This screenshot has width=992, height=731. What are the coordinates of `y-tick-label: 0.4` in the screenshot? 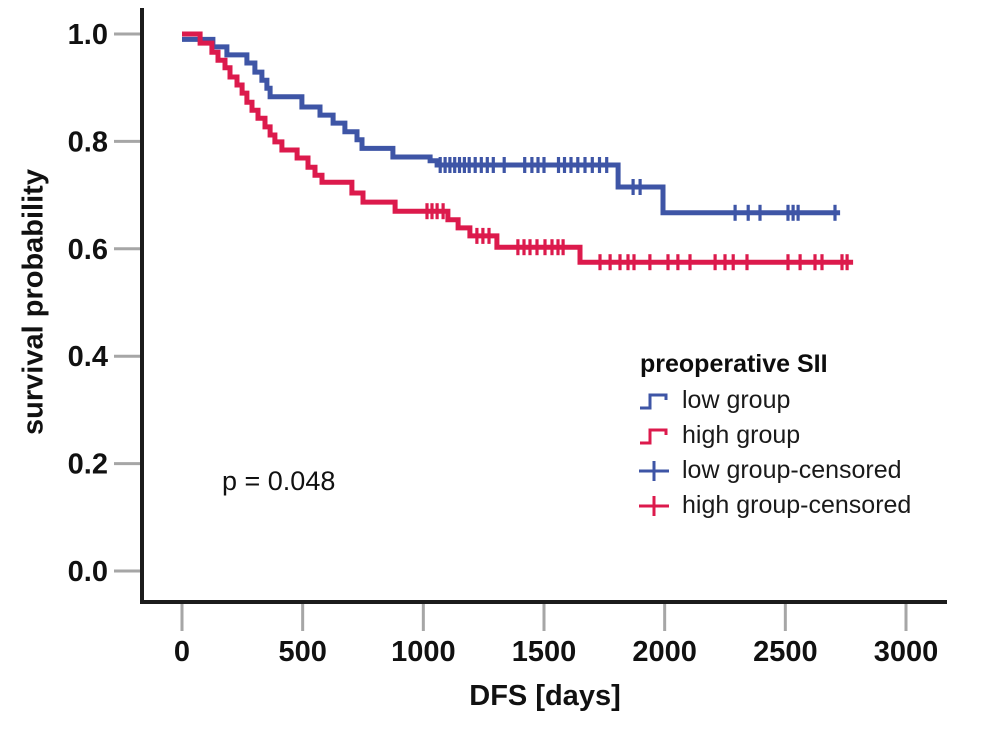 It's located at (88, 357).